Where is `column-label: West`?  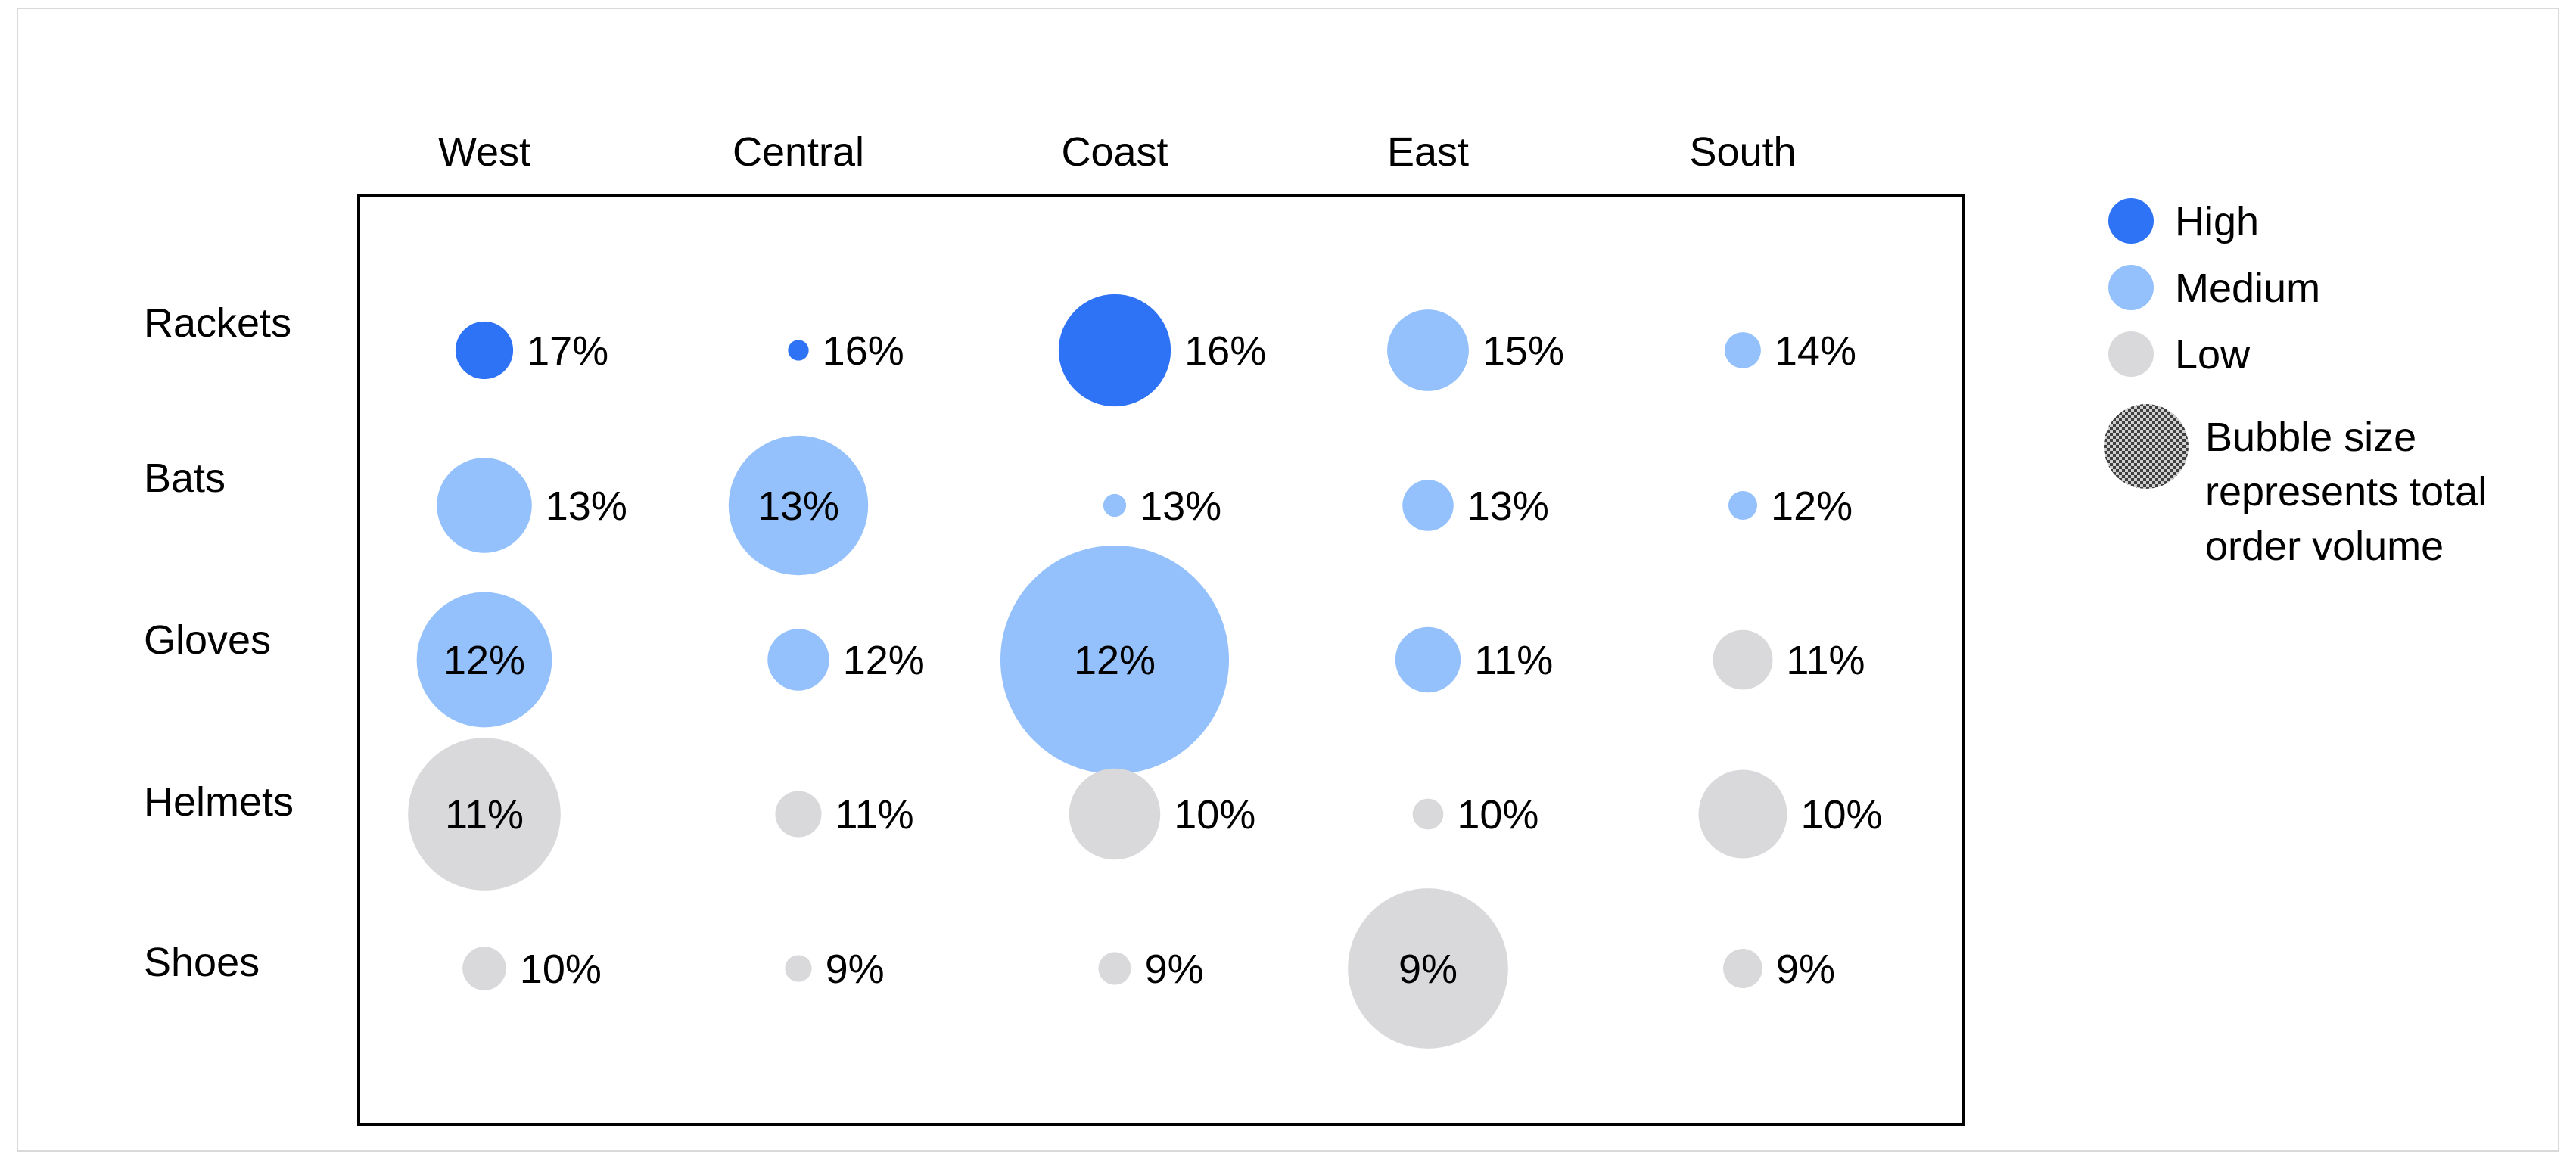 column-label: West is located at coordinates (484, 152).